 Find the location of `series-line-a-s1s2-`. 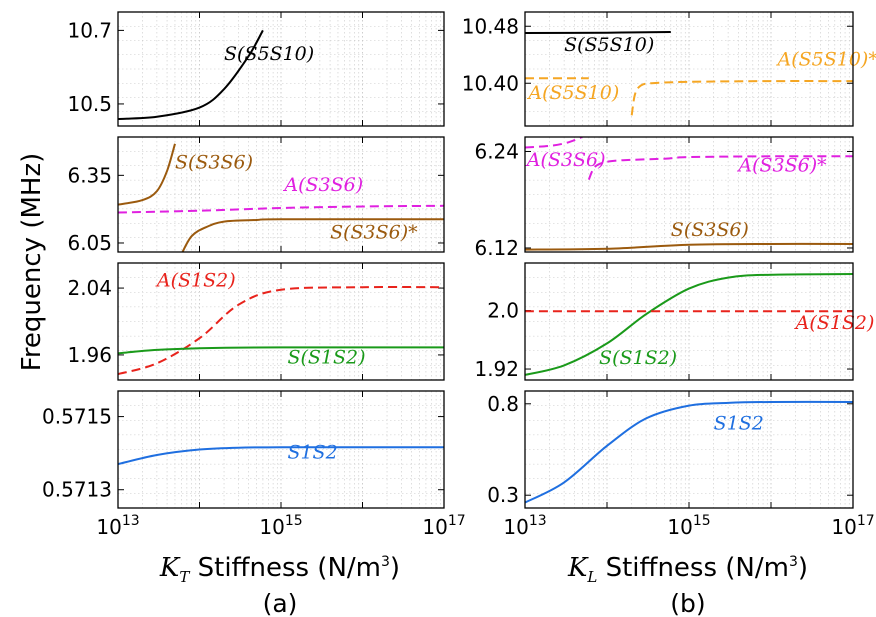

series-line-a-s1s2- is located at coordinates (281, 331).